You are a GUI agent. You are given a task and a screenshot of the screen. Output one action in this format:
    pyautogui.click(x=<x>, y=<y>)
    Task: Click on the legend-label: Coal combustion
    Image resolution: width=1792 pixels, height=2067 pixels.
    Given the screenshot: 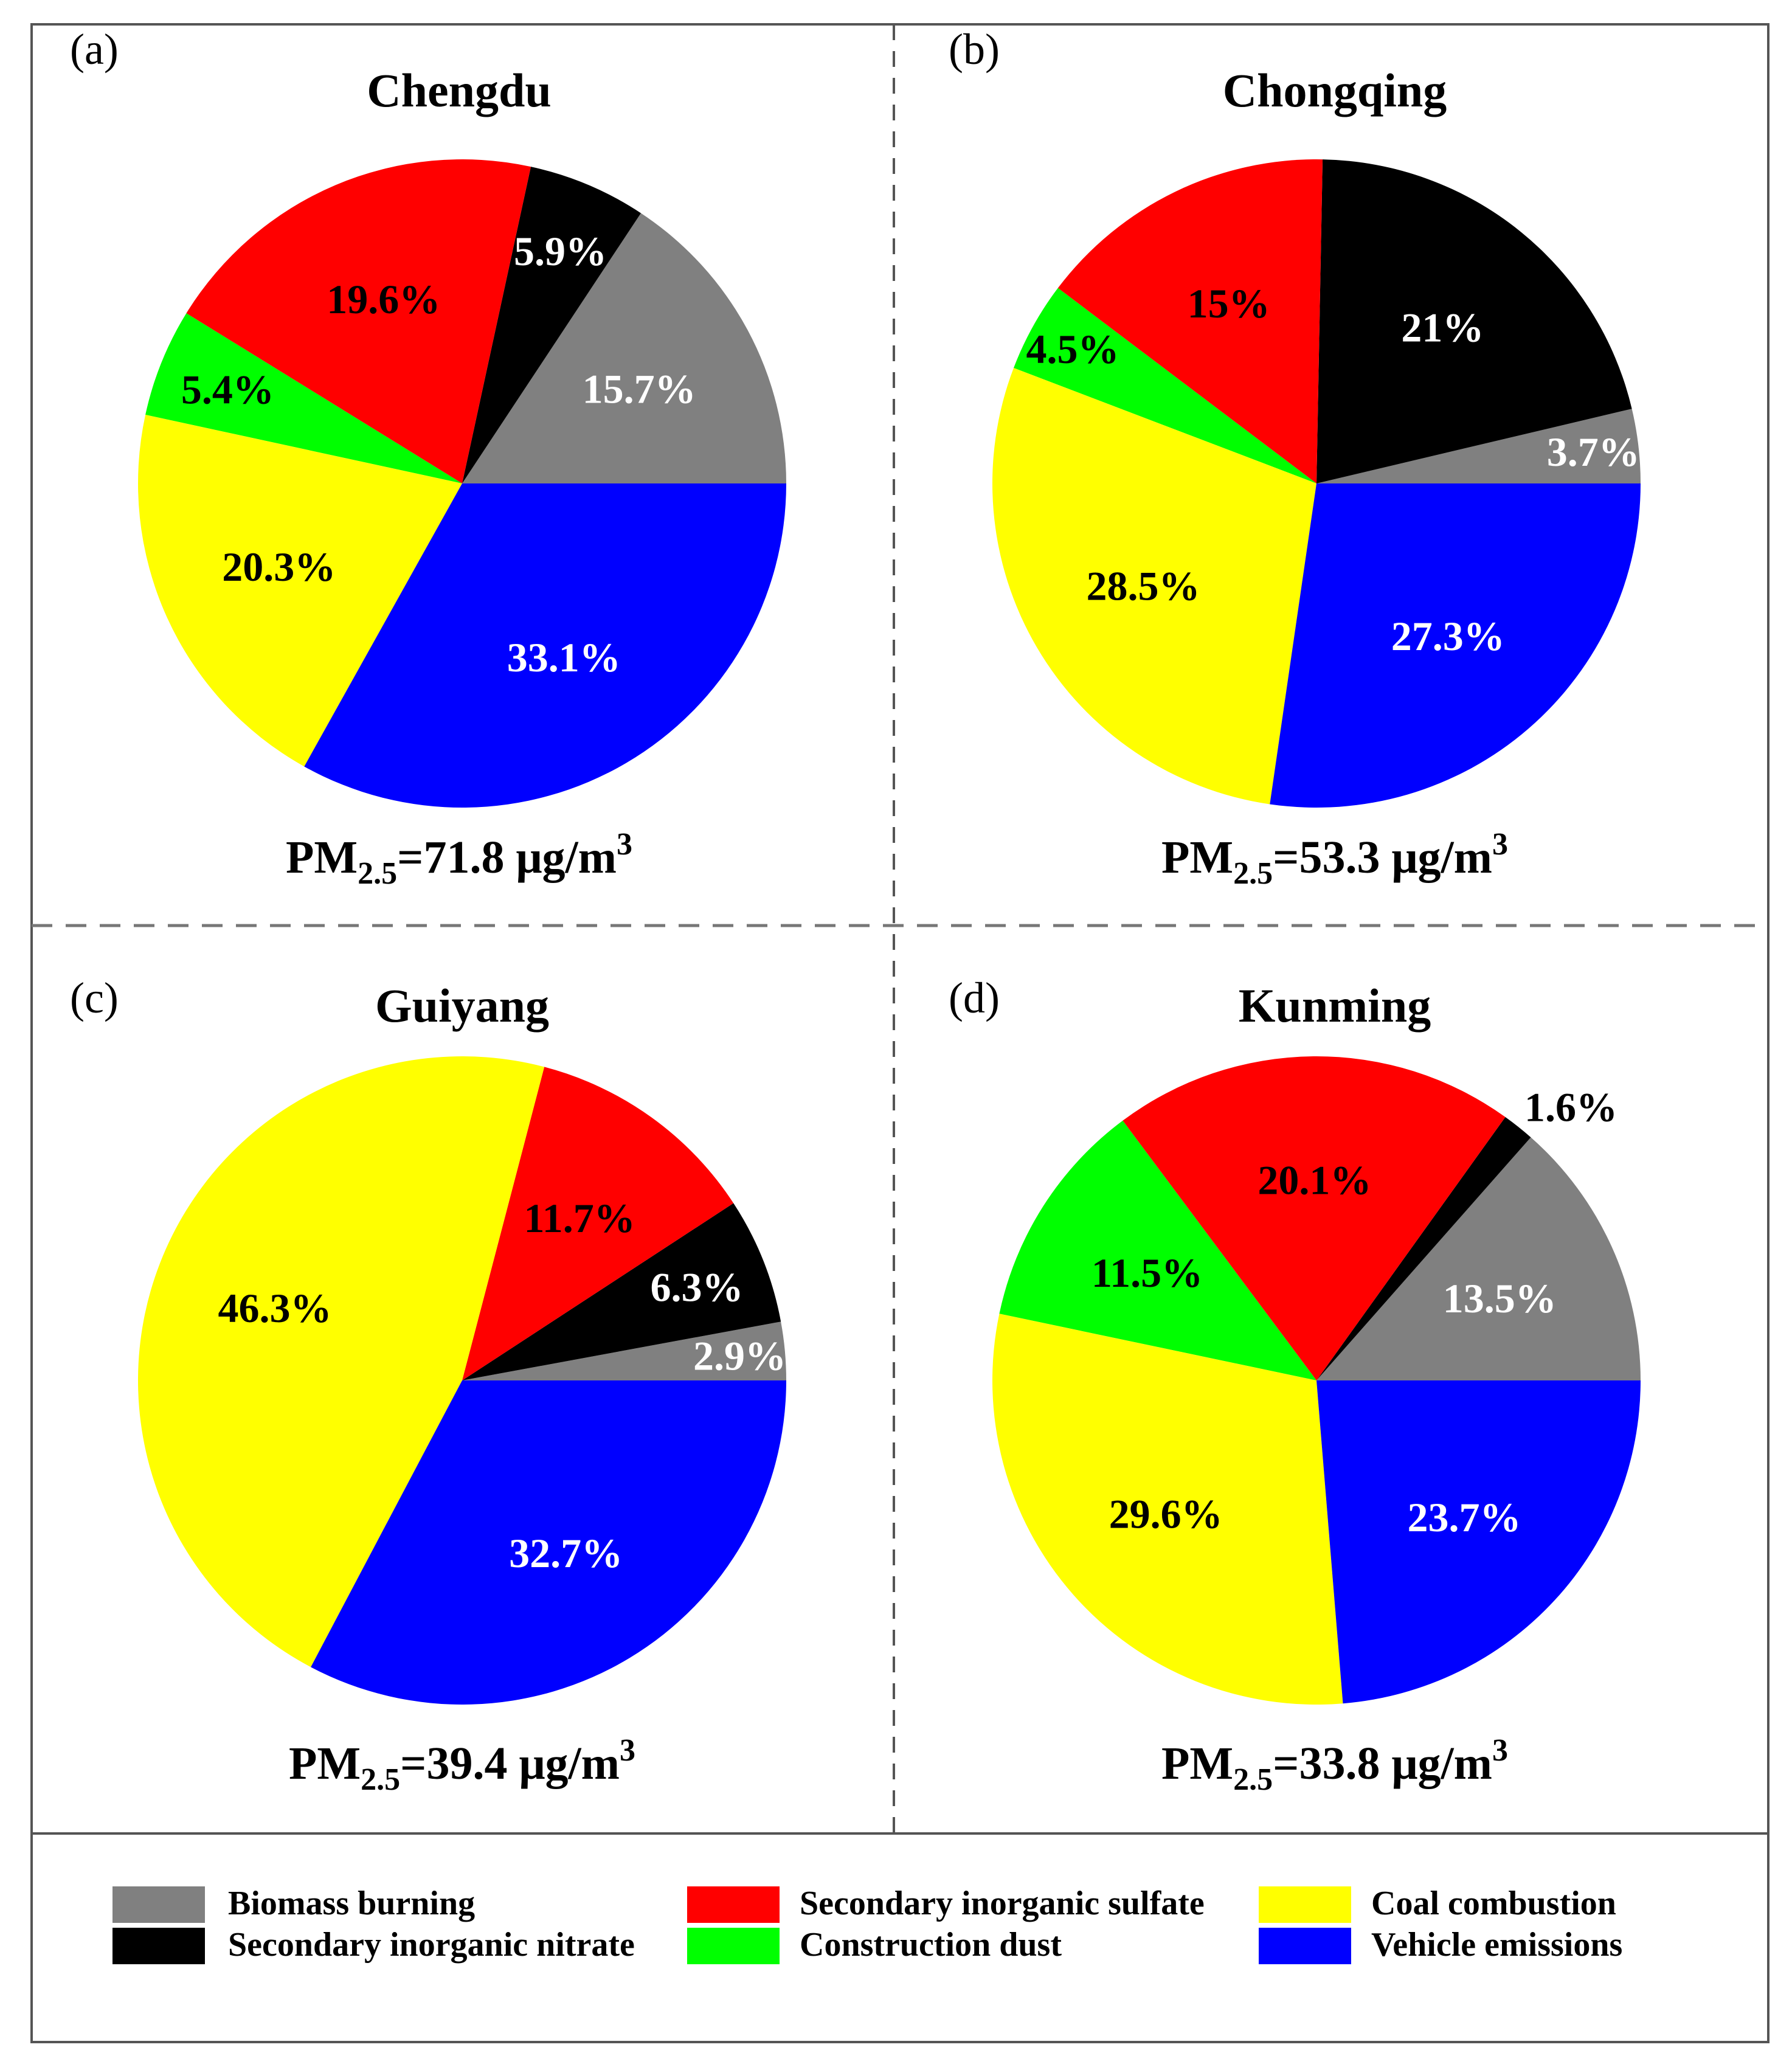 What is the action you would take?
    pyautogui.click(x=1493, y=1903)
    